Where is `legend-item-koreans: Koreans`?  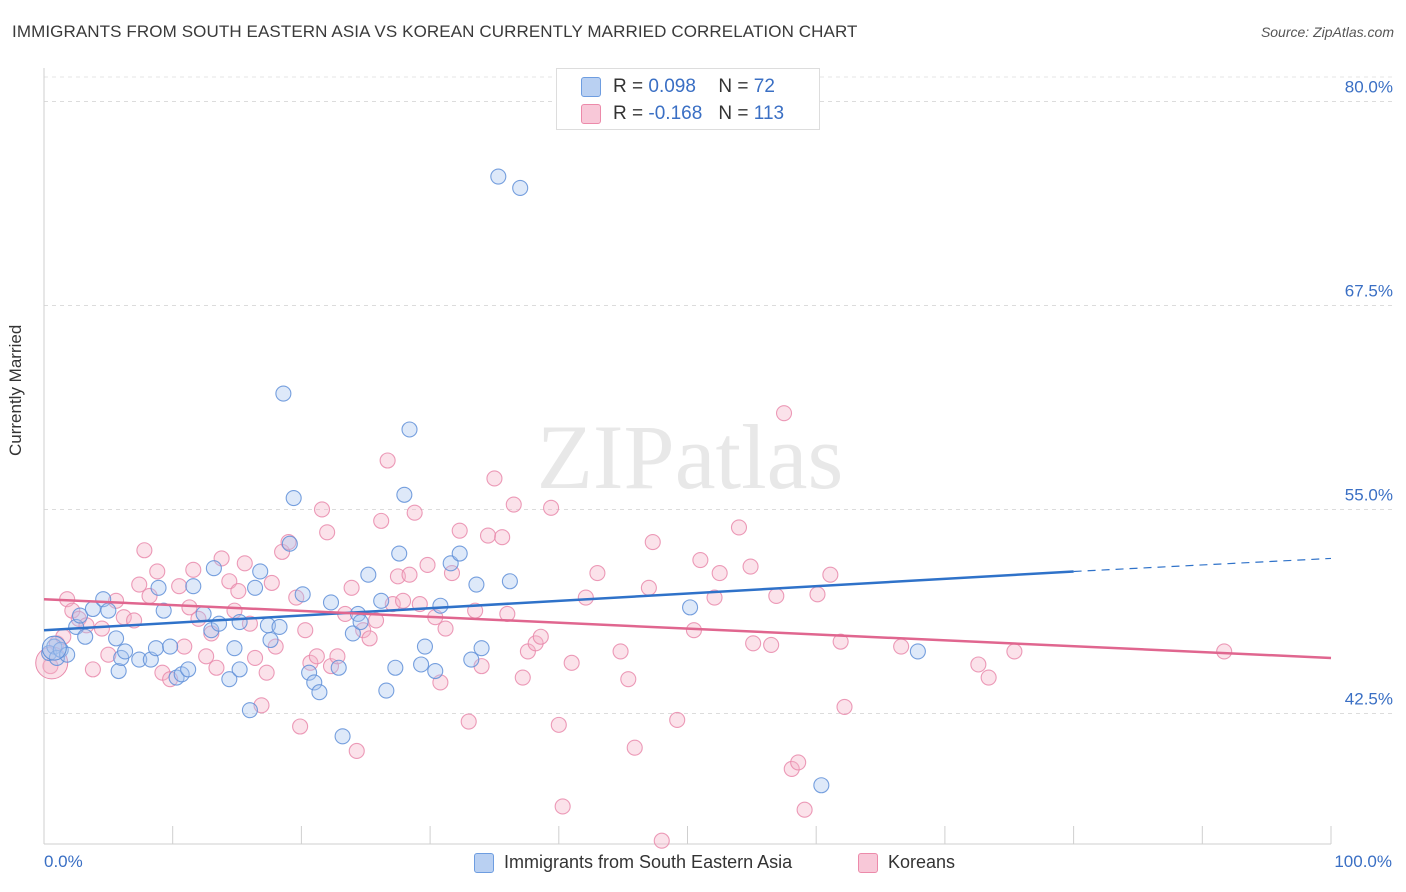 legend-item-koreans: Koreans is located at coordinates (906, 862).